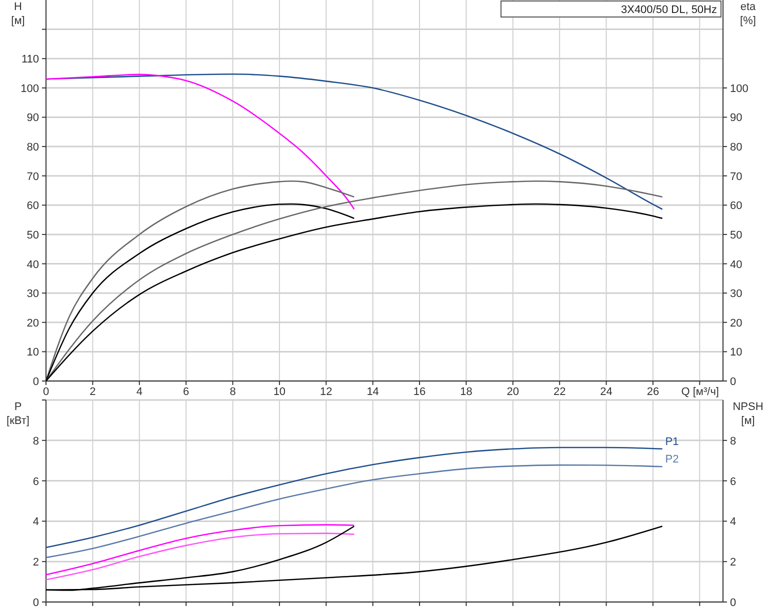  I want to click on y2-tick-label: 100, so click(739, 88).